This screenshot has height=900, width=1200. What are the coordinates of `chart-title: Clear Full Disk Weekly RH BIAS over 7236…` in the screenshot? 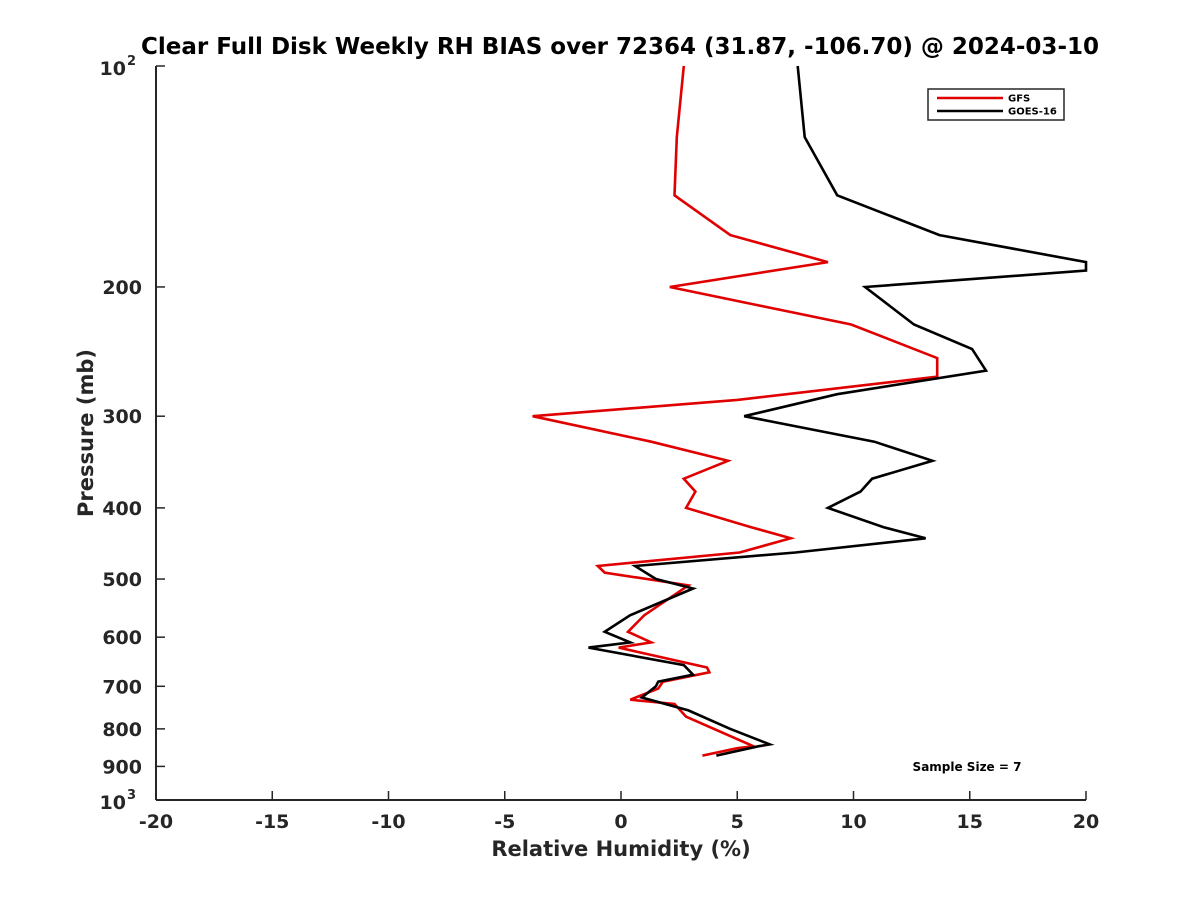 It's located at (620, 47).